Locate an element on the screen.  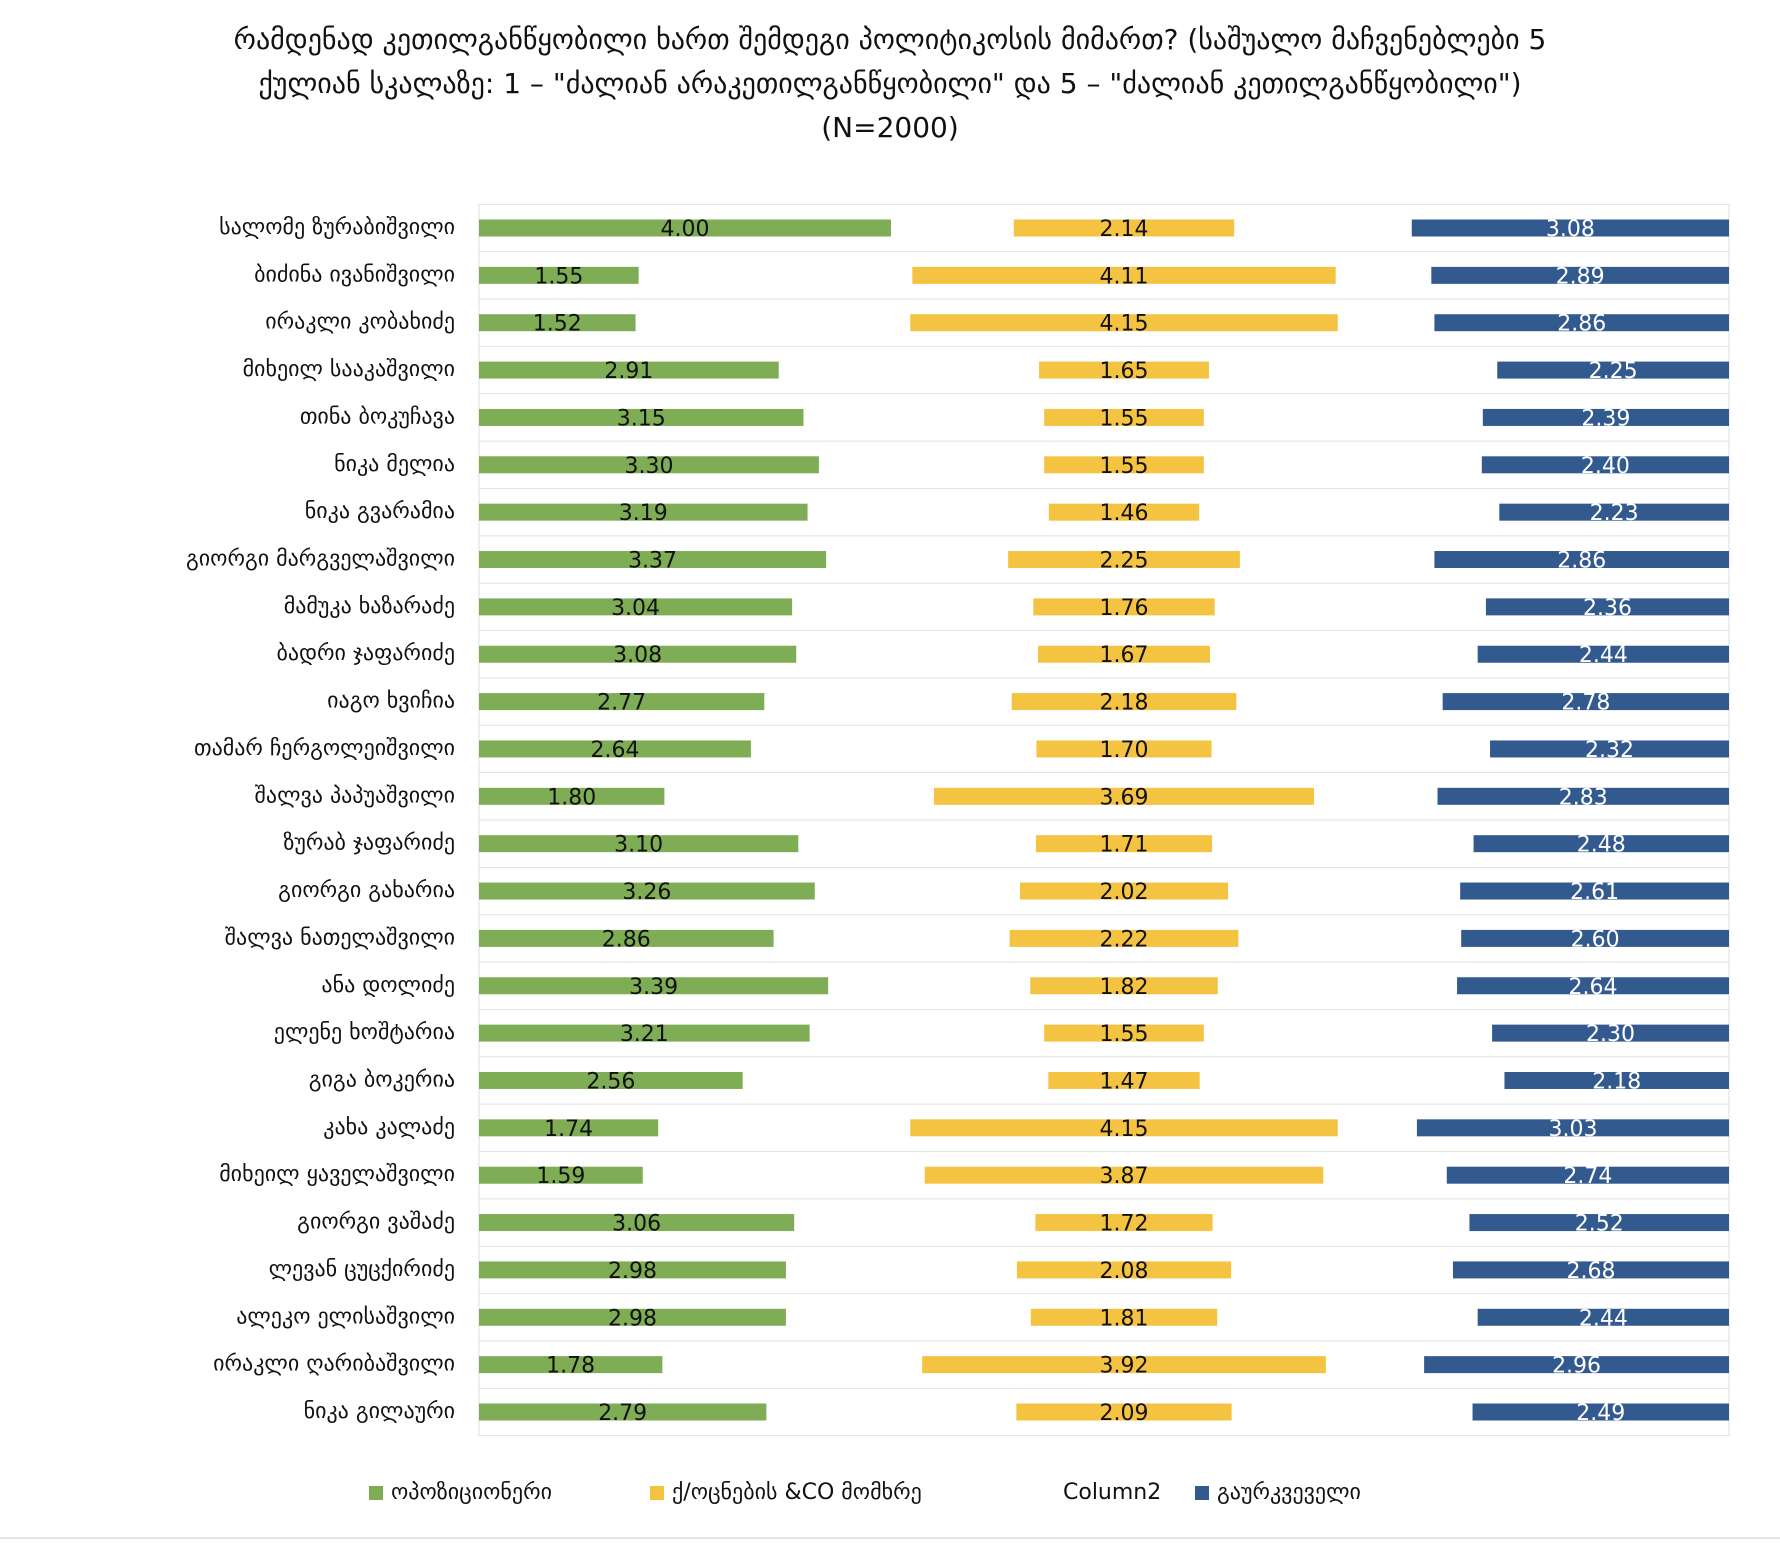
data-label: 2.91 is located at coordinates (628, 371).